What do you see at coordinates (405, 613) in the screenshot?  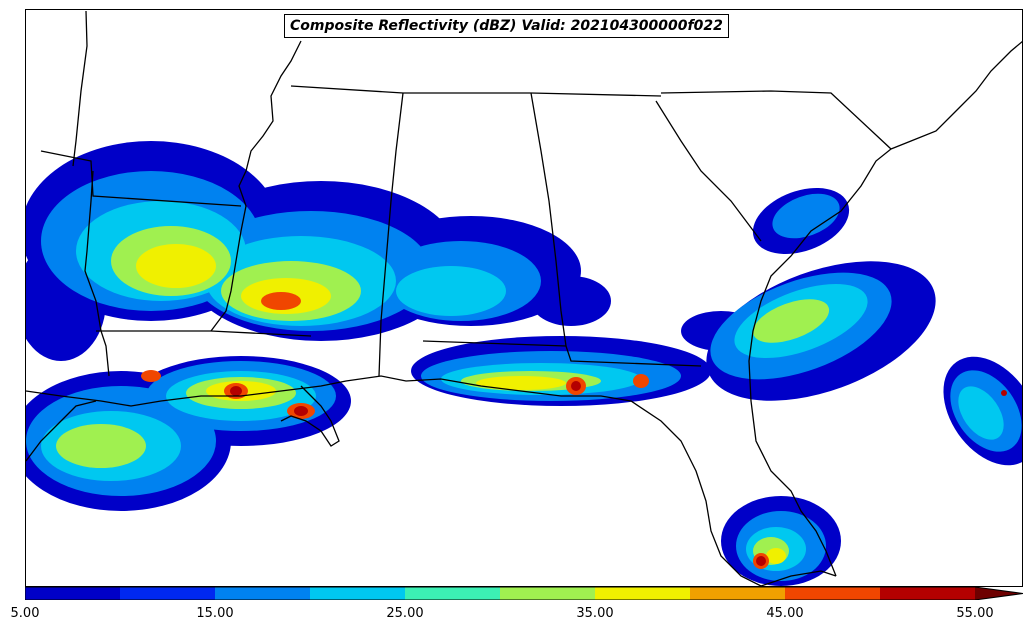 I see `colorbar-tick-label: 25.00` at bounding box center [405, 613].